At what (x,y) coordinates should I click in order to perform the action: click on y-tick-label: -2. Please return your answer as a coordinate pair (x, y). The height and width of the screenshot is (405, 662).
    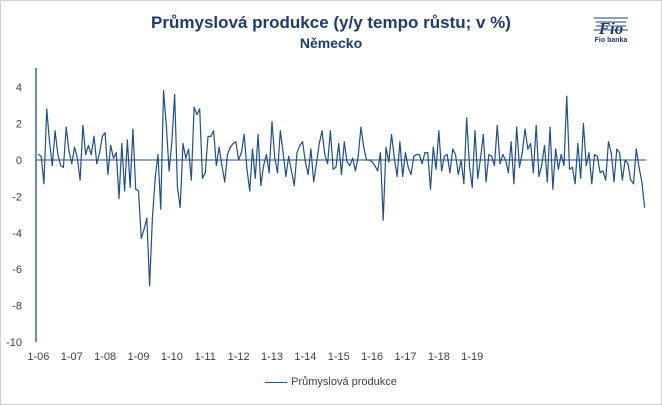
    Looking at the image, I should click on (17, 197).